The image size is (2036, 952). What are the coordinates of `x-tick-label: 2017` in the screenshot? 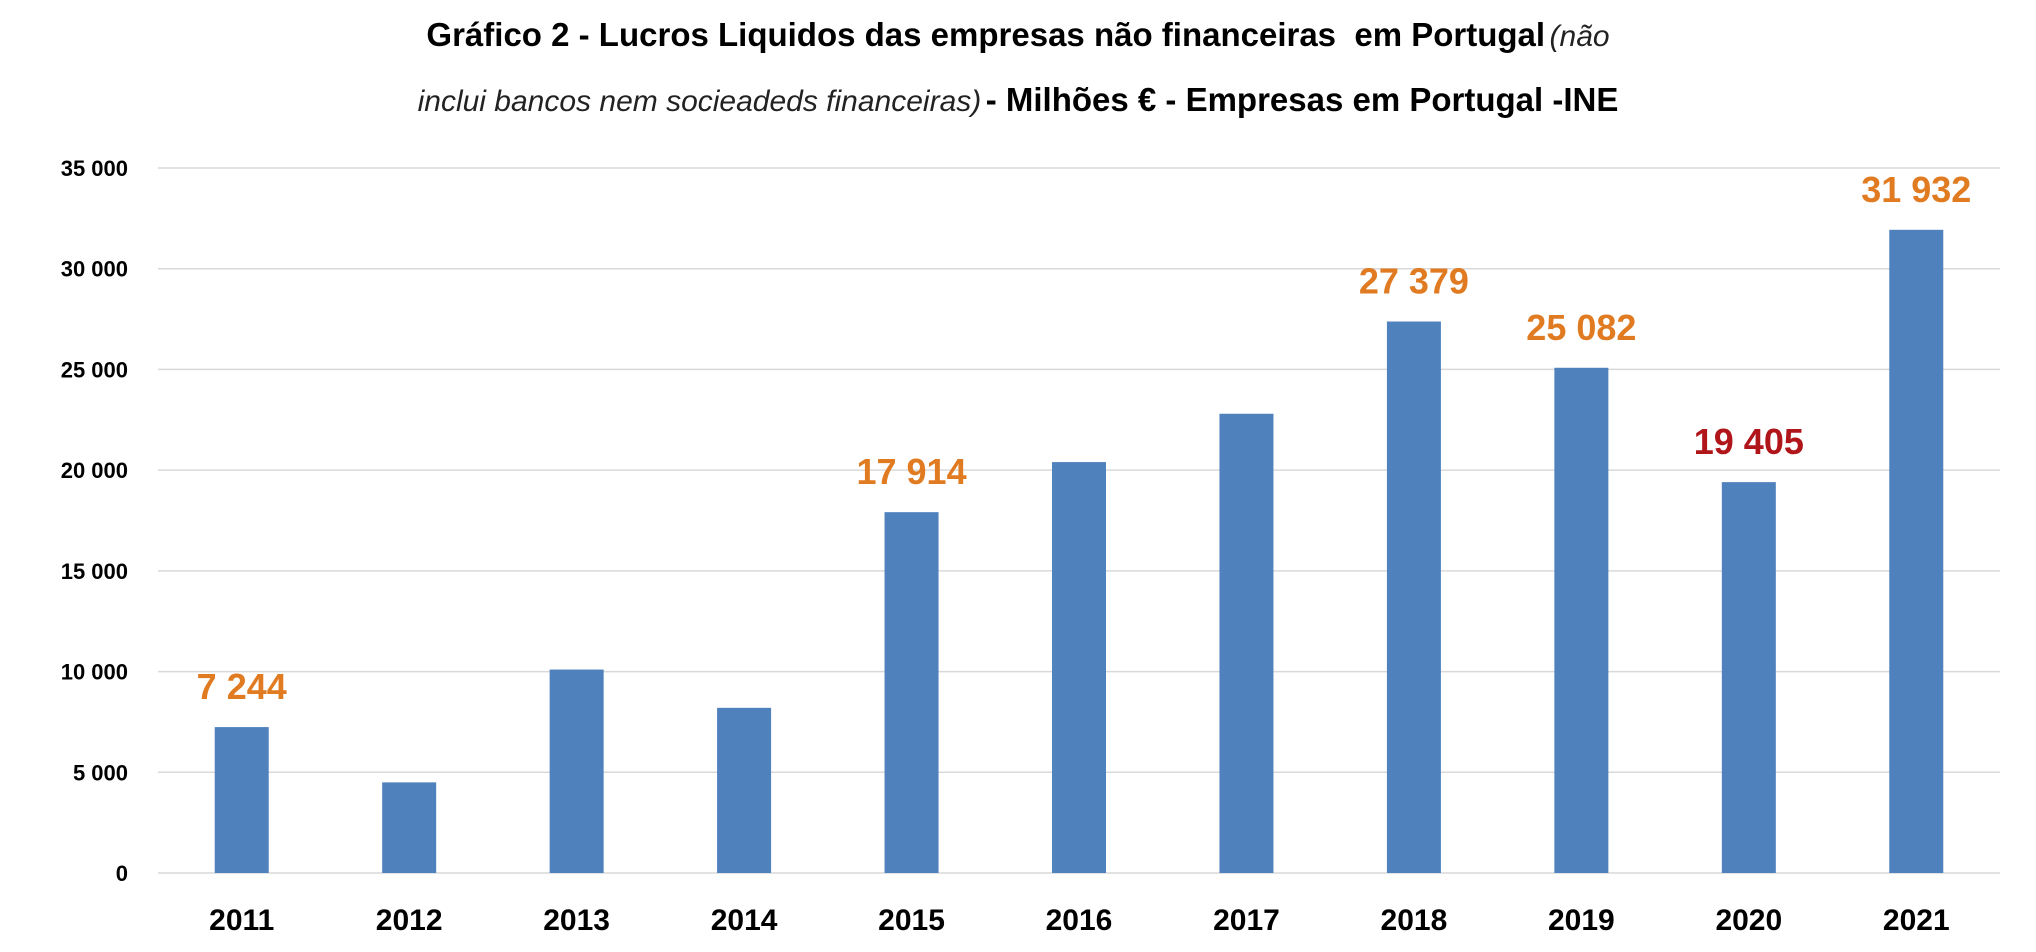 It's located at (1246, 920).